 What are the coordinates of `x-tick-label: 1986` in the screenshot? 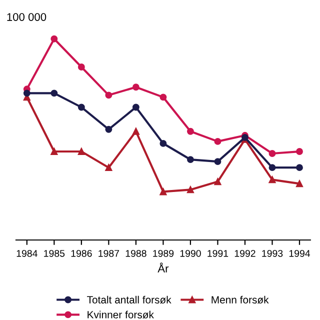 It's located at (81, 253).